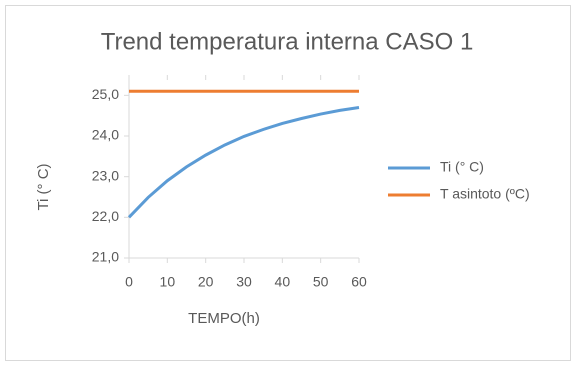 The width and height of the screenshot is (576, 372). What do you see at coordinates (105, 135) in the screenshot?
I see `y-tick-label: 24,0` at bounding box center [105, 135].